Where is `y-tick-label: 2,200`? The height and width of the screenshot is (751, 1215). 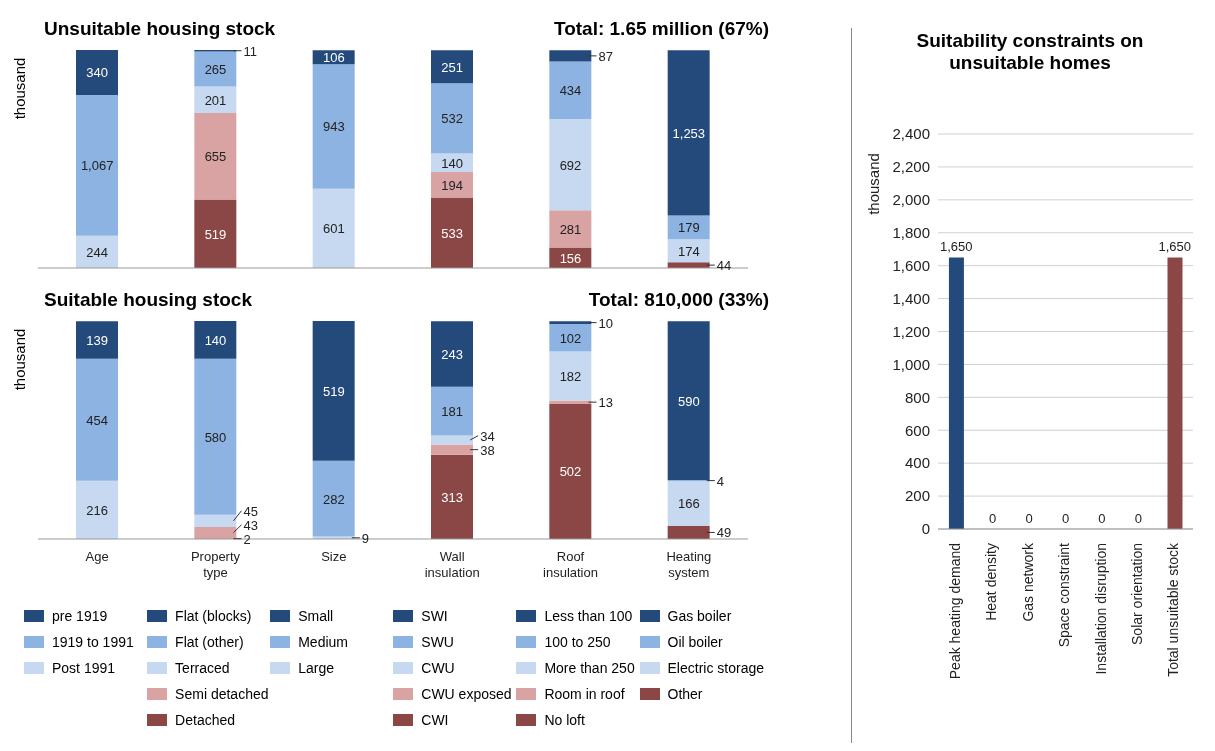 y-tick-label: 2,200 is located at coordinates (911, 167).